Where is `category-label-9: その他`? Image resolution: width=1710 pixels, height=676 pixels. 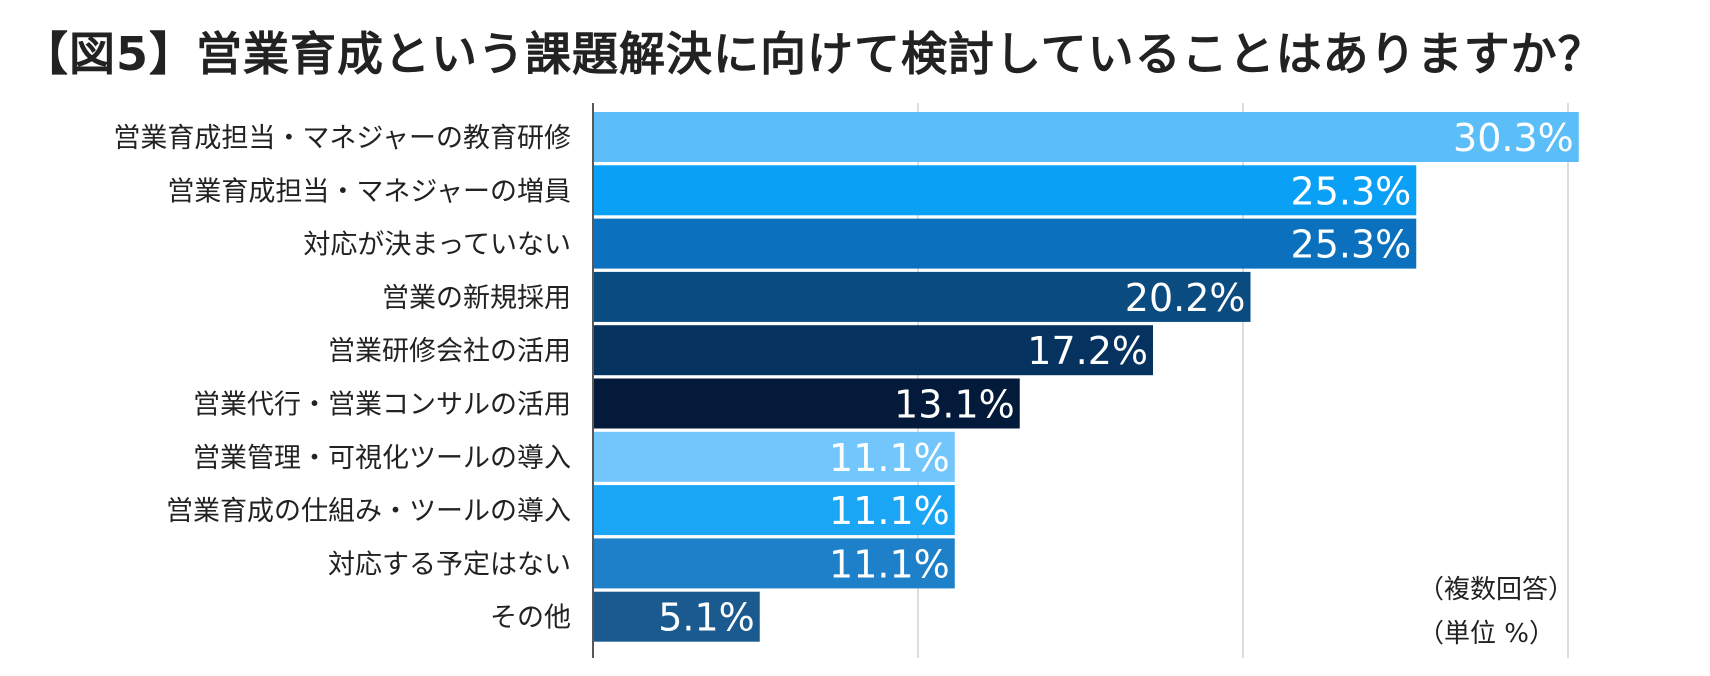
category-label-9: その他 is located at coordinates (530, 618).